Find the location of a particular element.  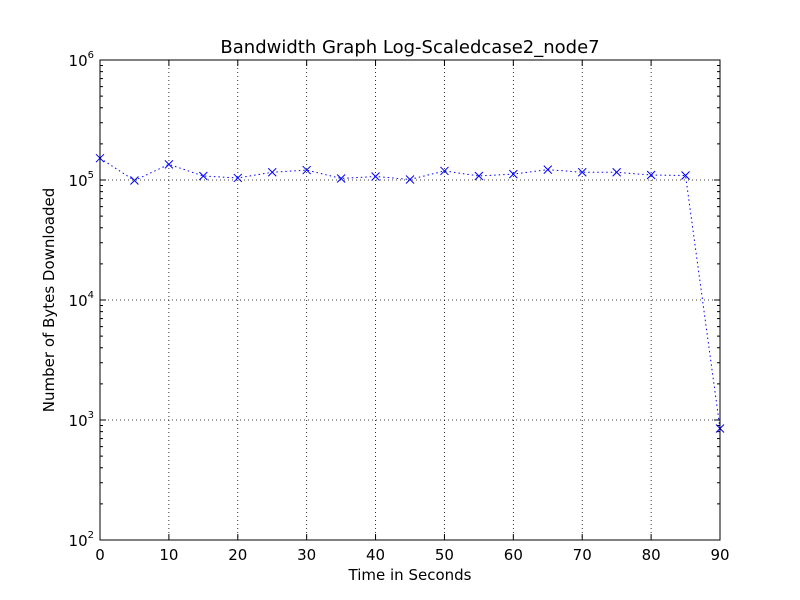

x-tick-label: 90 is located at coordinates (719, 555).